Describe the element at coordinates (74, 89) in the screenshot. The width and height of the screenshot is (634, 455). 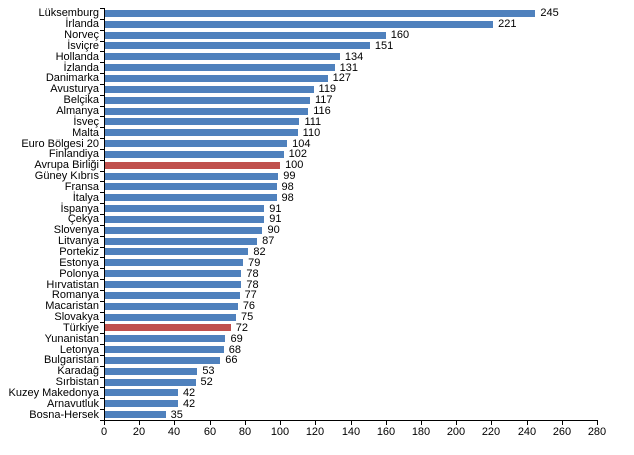
I see `category-label: Avusturya` at that location.